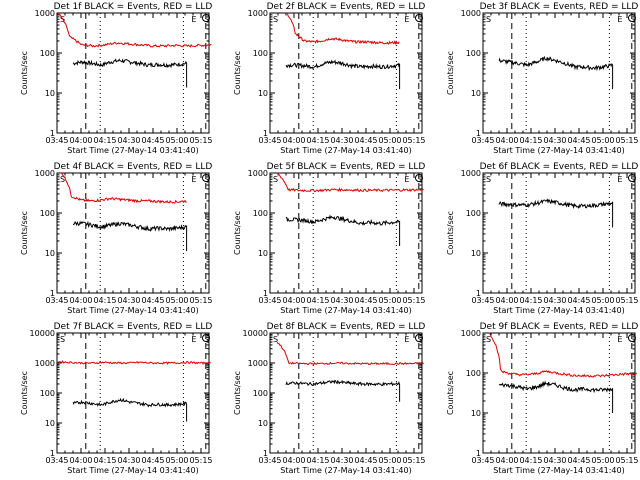  Describe the element at coordinates (346, 167) in the screenshot. I see `panel-title: Det 5f BLACK = Events, RED = LLD` at that location.